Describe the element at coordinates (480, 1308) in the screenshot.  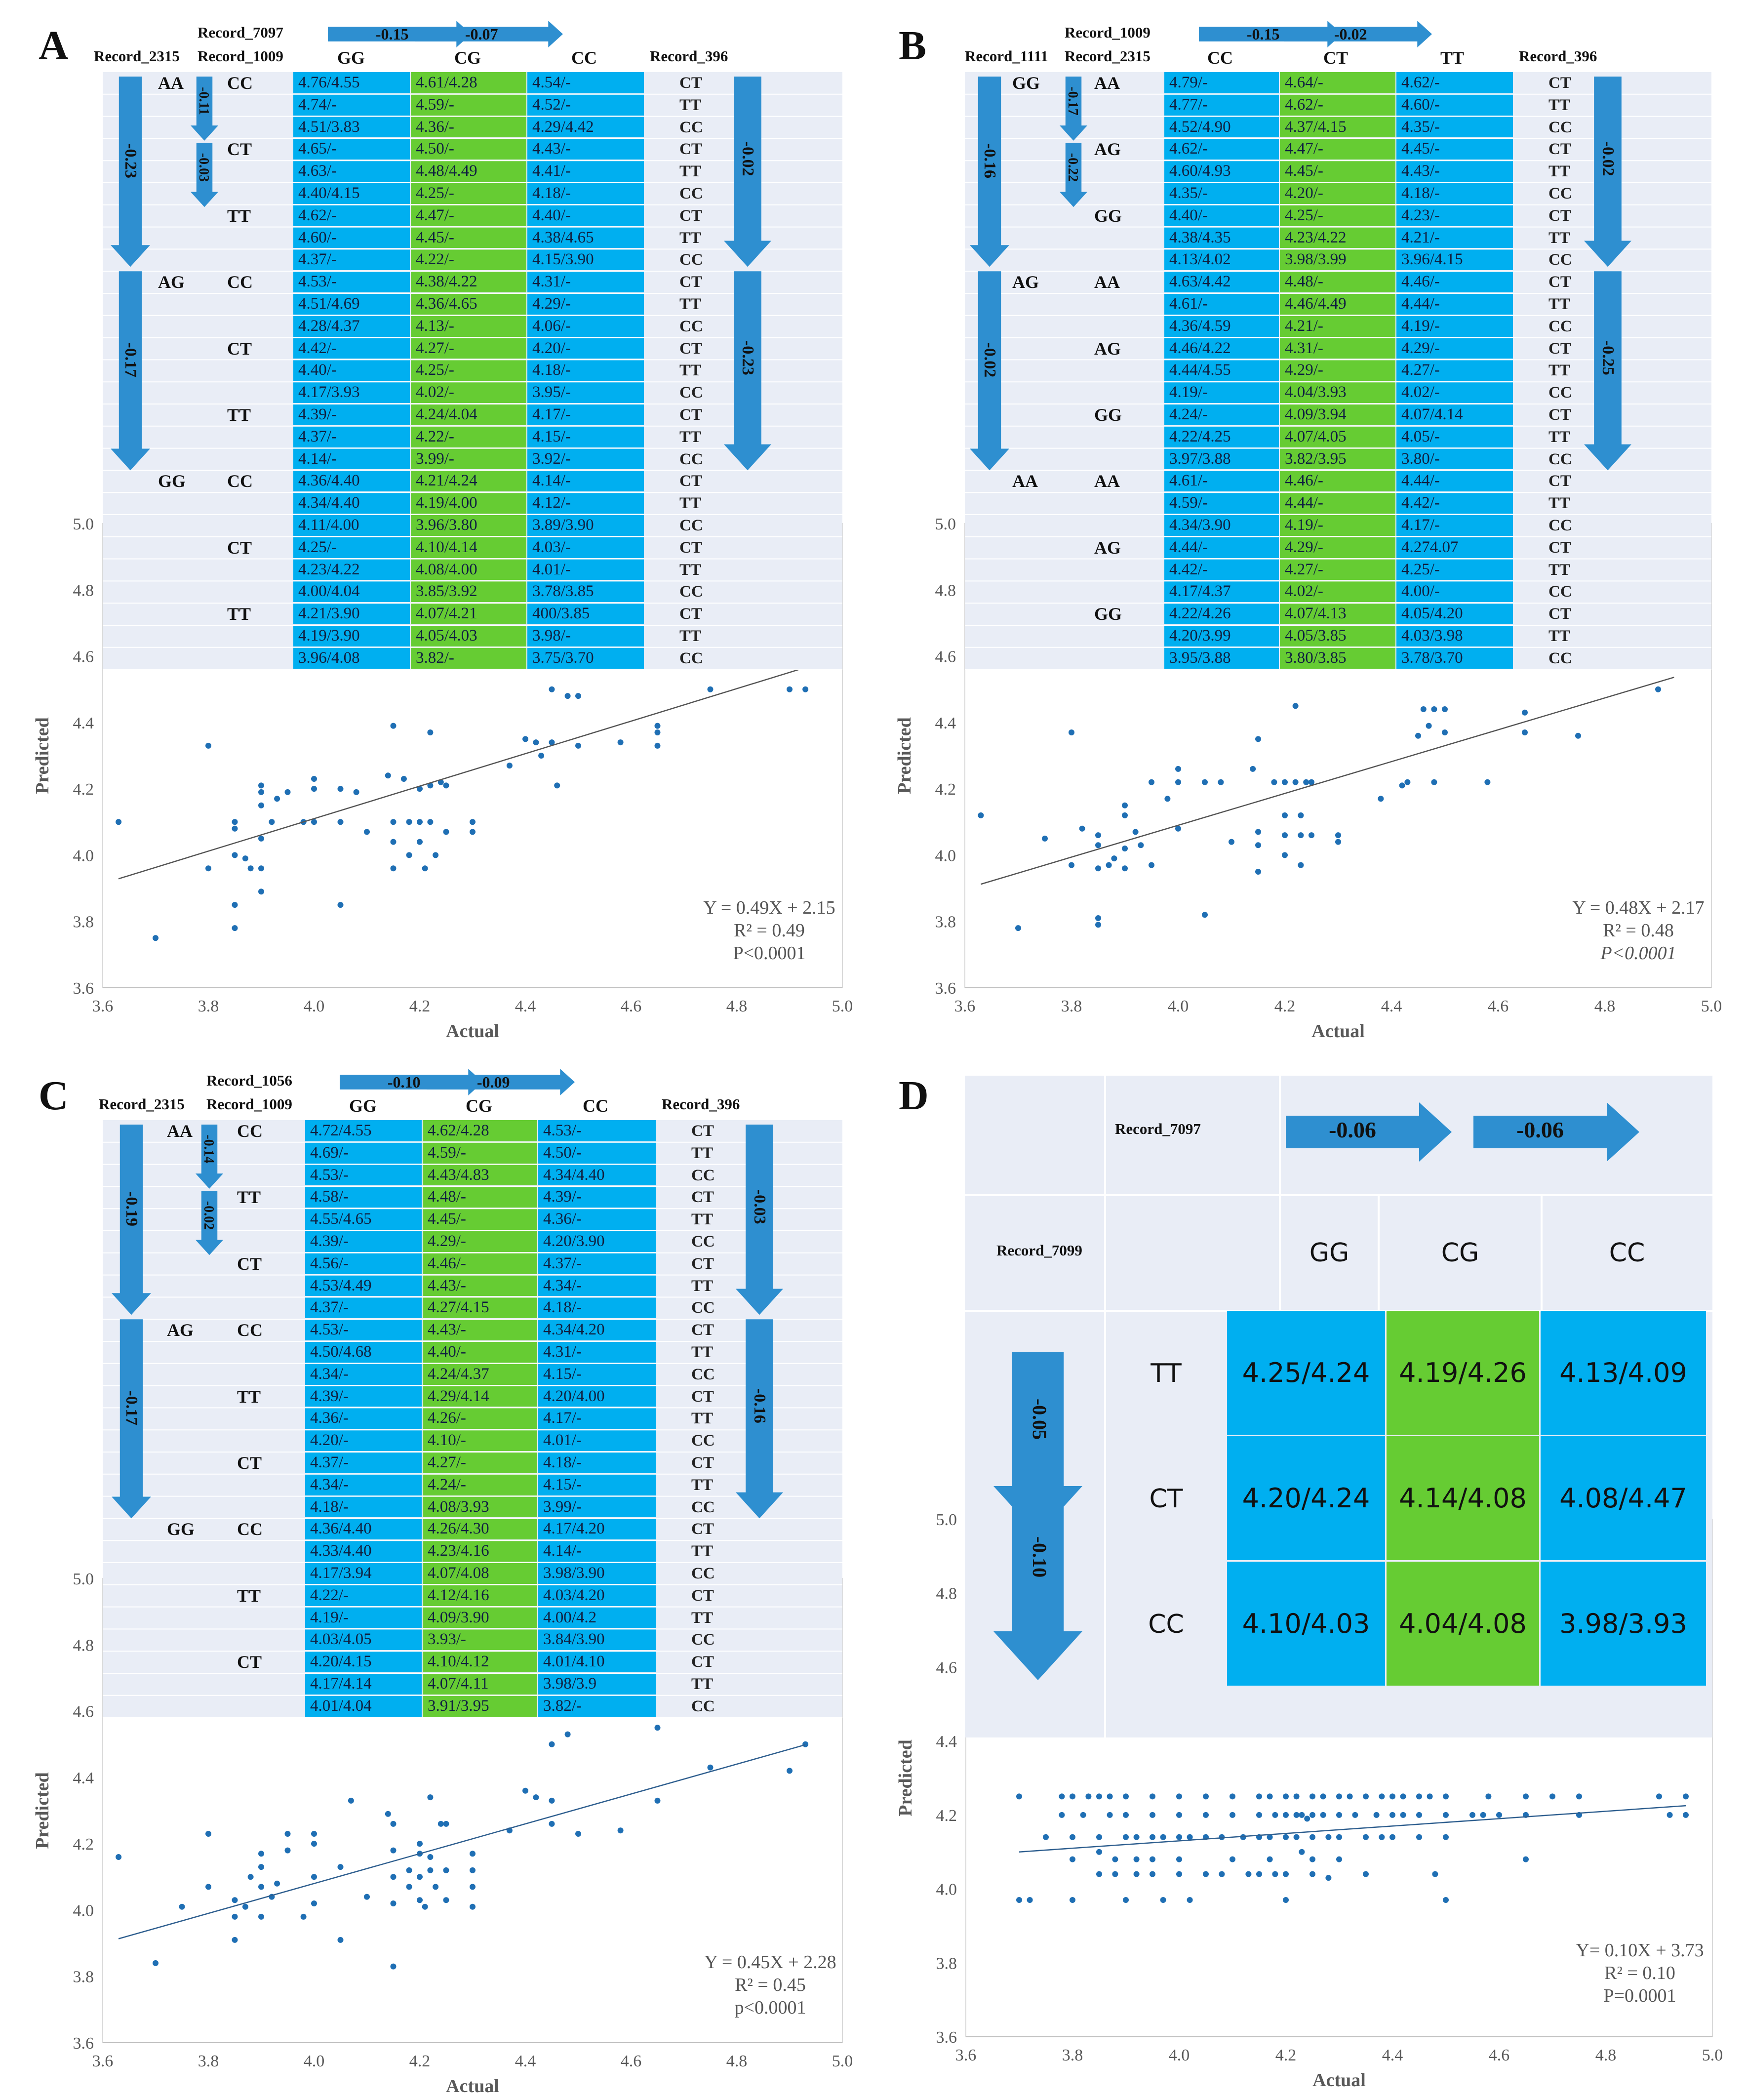
I see `genotype-value-cell: 4.27/4.15` at that location.